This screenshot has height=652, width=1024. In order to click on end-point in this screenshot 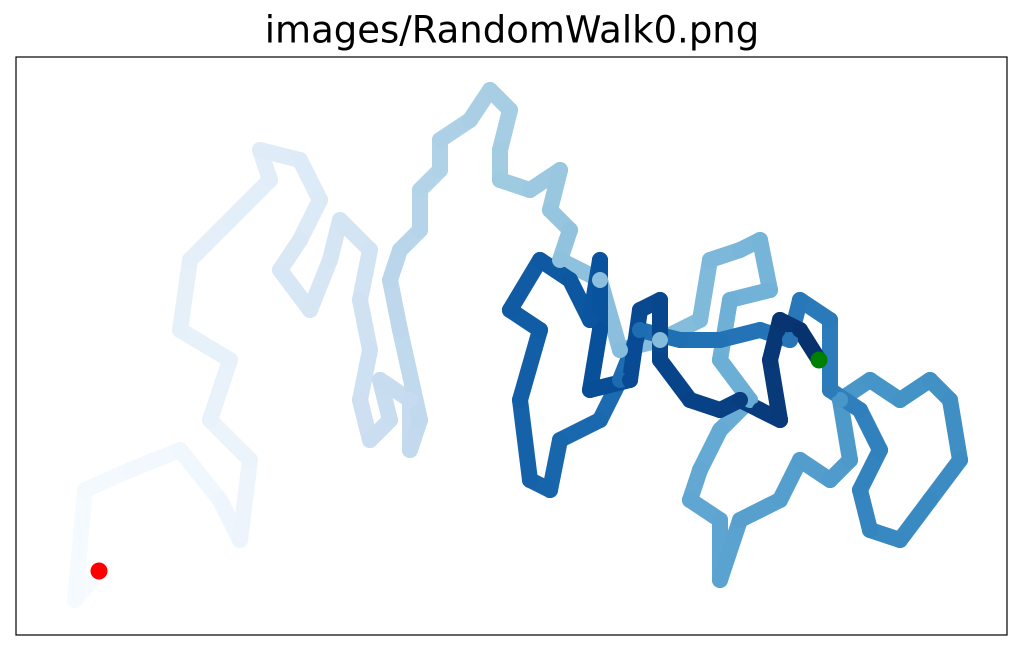, I will do `click(819, 360)`.